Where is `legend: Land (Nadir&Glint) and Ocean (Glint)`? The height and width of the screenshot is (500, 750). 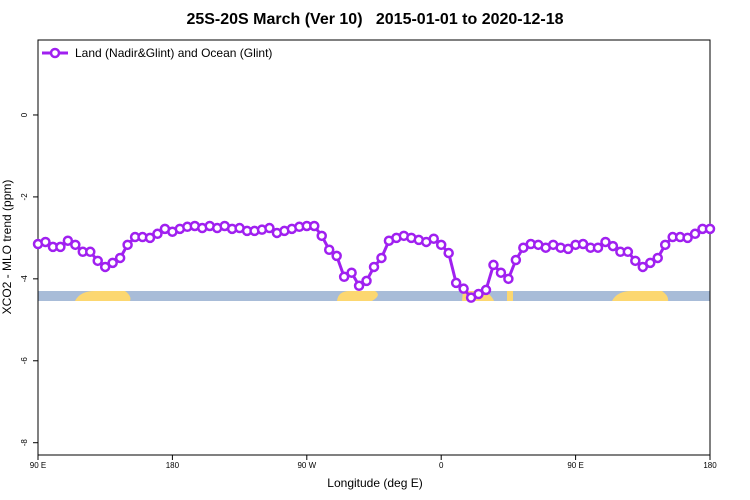
legend: Land (Nadir&Glint) and Ocean (Glint) is located at coordinates (157, 53).